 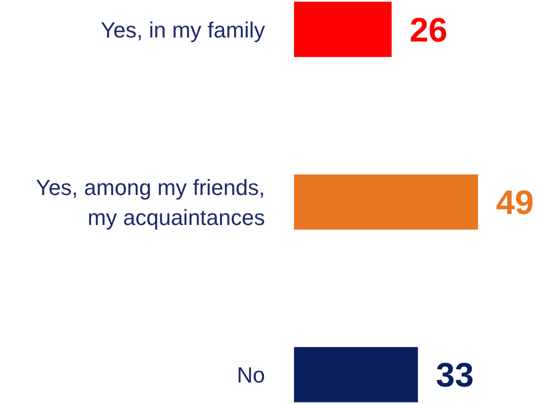 What do you see at coordinates (250, 375) in the screenshot?
I see `y-tick-label: No` at bounding box center [250, 375].